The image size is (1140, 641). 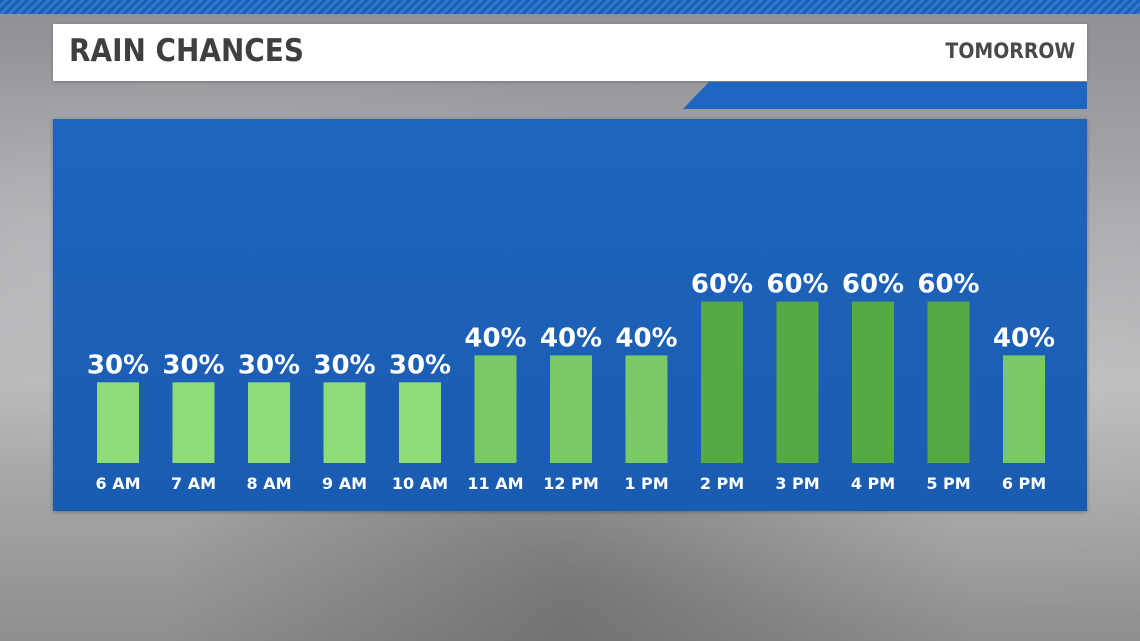 I want to click on category-label: 9 AM, so click(x=344, y=483).